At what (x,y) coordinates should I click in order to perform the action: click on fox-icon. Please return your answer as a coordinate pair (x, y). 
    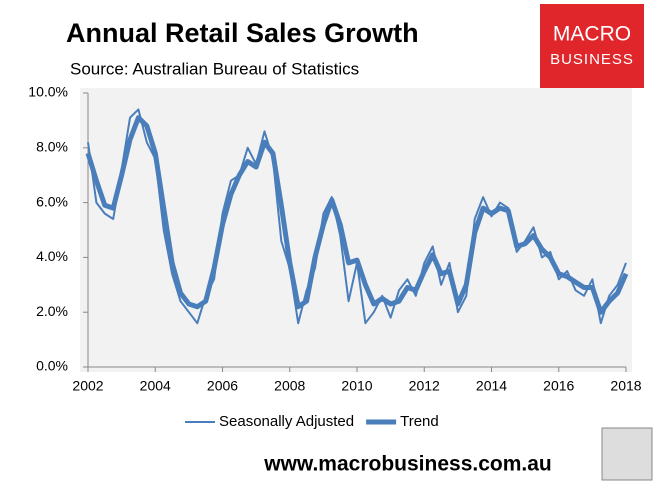
    Looking at the image, I should click on (627, 454).